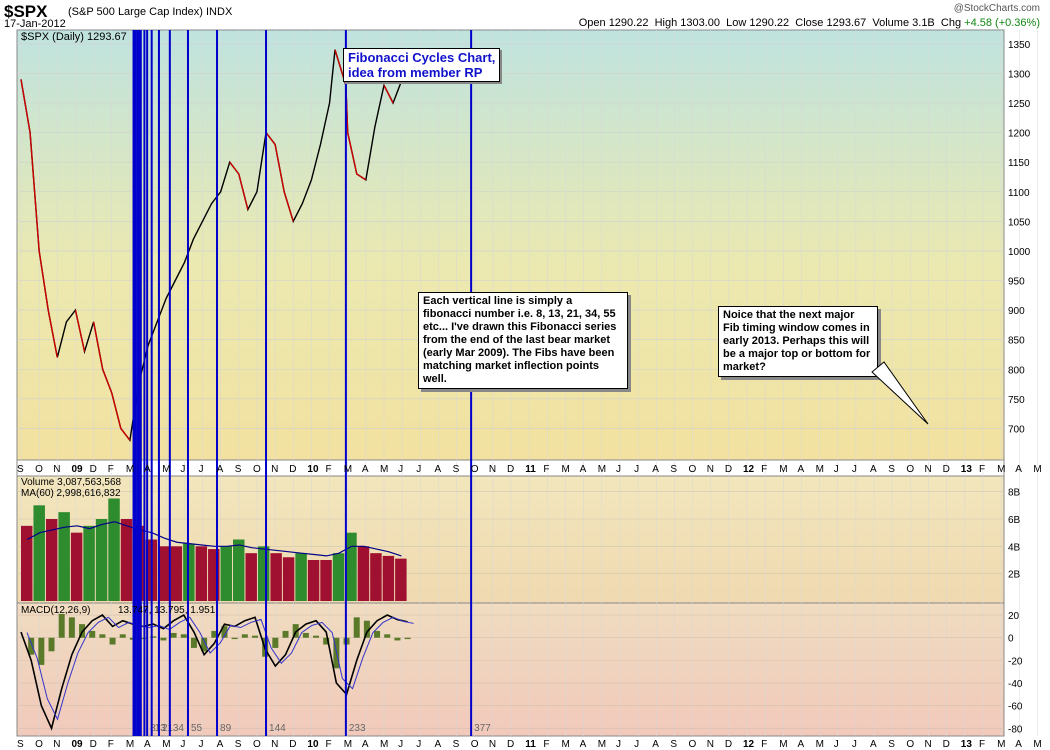  What do you see at coordinates (277, 728) in the screenshot?
I see `fib-line-label: 144` at bounding box center [277, 728].